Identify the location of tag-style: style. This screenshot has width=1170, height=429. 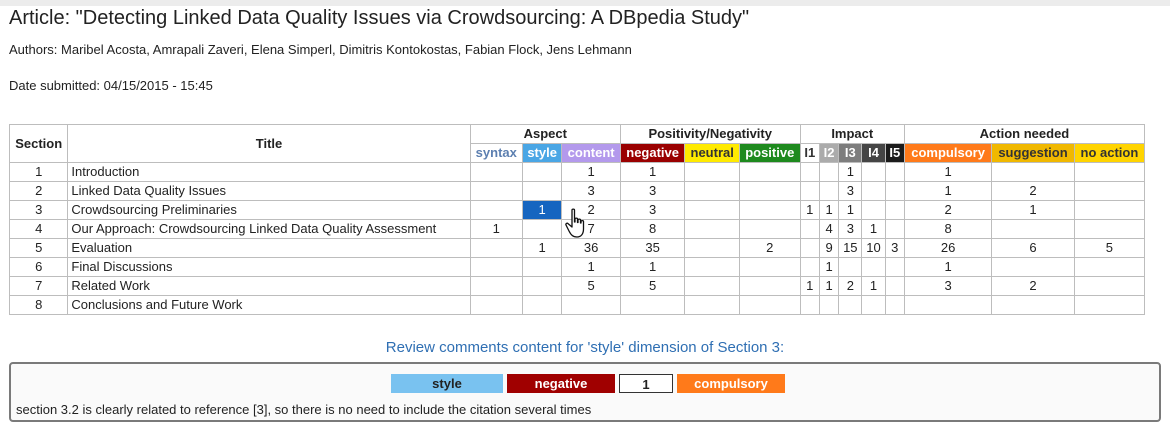
(447, 383).